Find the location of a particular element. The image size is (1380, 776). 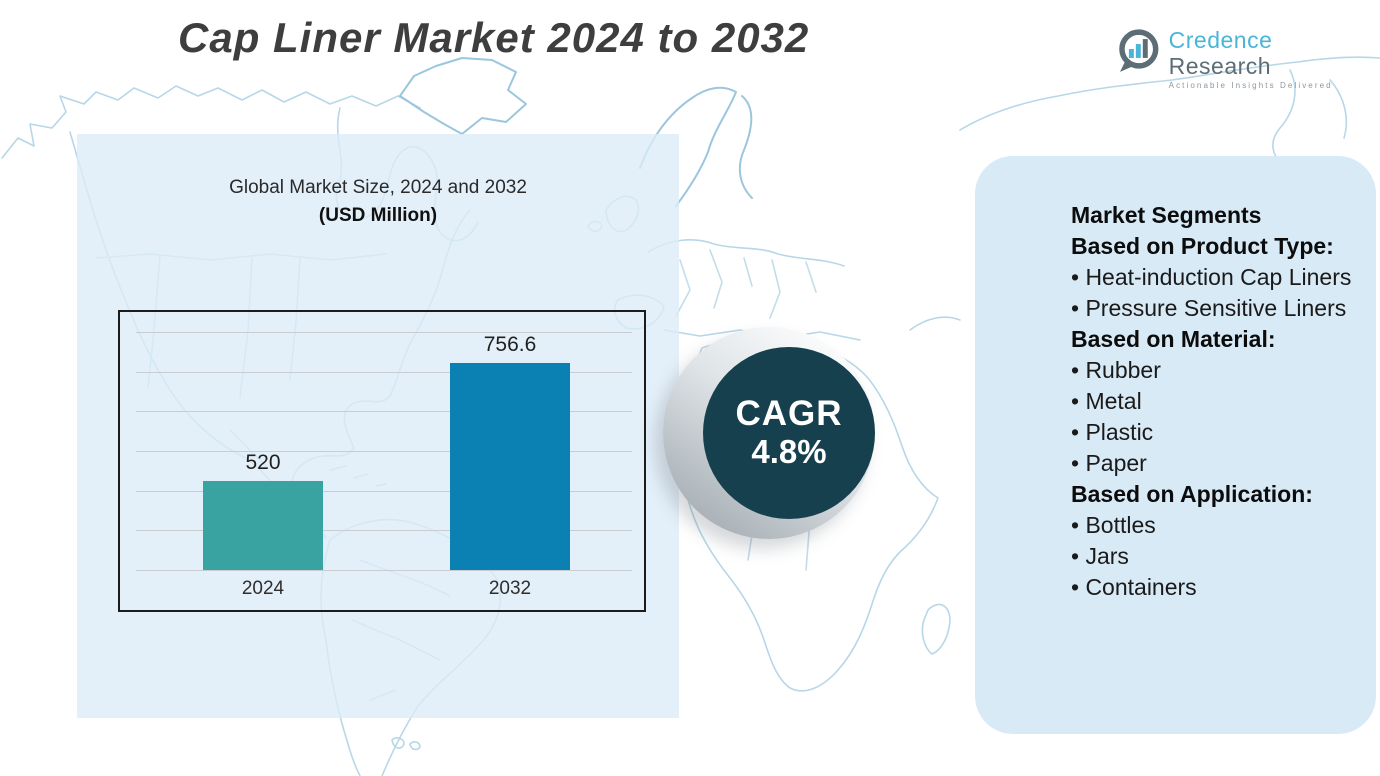

logo-chart-bubble-icon is located at coordinates (1139, 50).